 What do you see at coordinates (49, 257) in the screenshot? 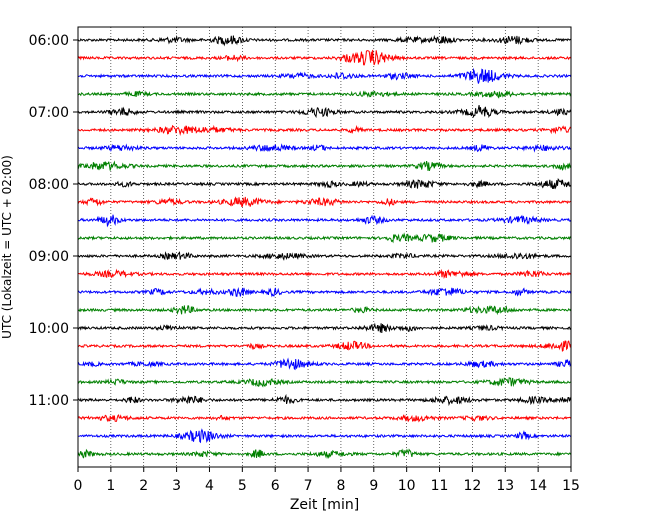
I see `y-tick-label: 09:00` at bounding box center [49, 257].